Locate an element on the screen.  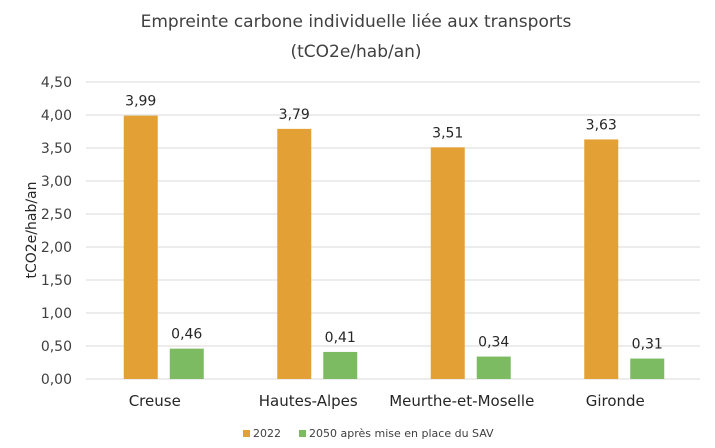
data-label: 3,99 is located at coordinates (140, 102).